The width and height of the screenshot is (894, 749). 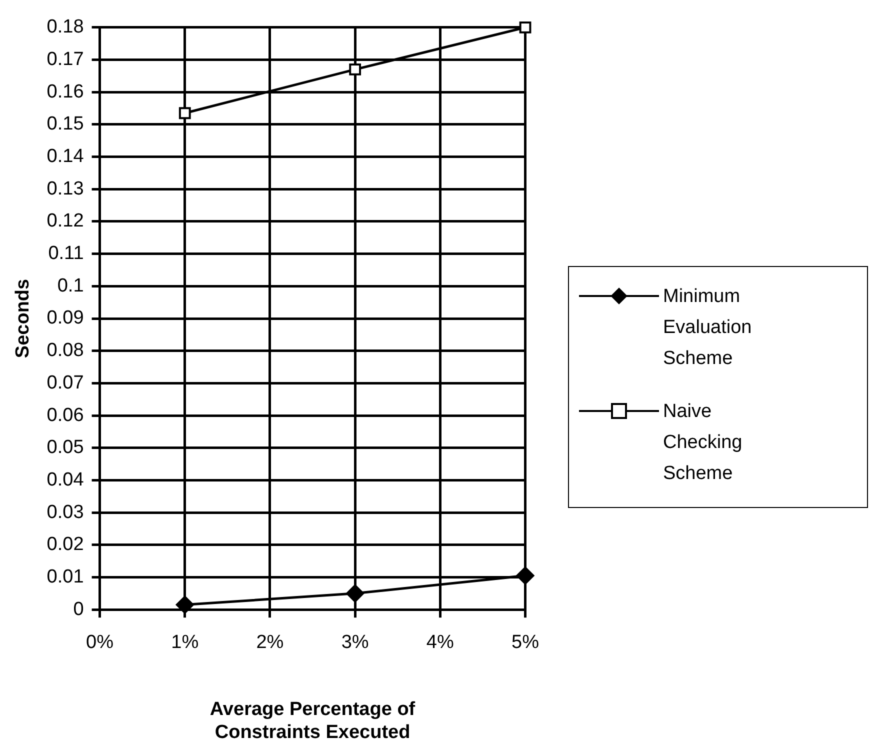 What do you see at coordinates (270, 643) in the screenshot?
I see `x-tick-label: 2%` at bounding box center [270, 643].